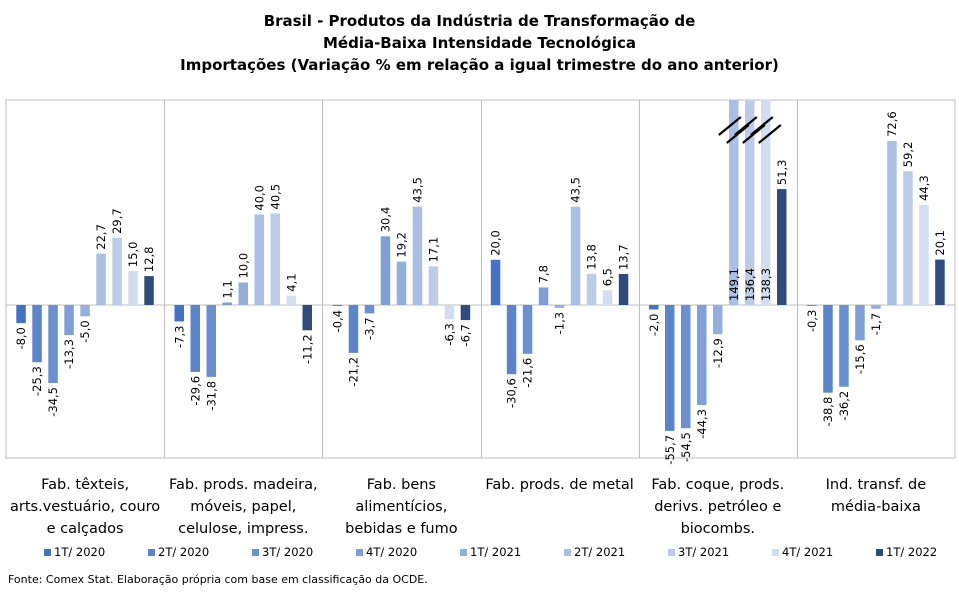 This screenshot has height=594, width=959. Describe the element at coordinates (686, 447) in the screenshot. I see `data-label: -54,5` at that location.